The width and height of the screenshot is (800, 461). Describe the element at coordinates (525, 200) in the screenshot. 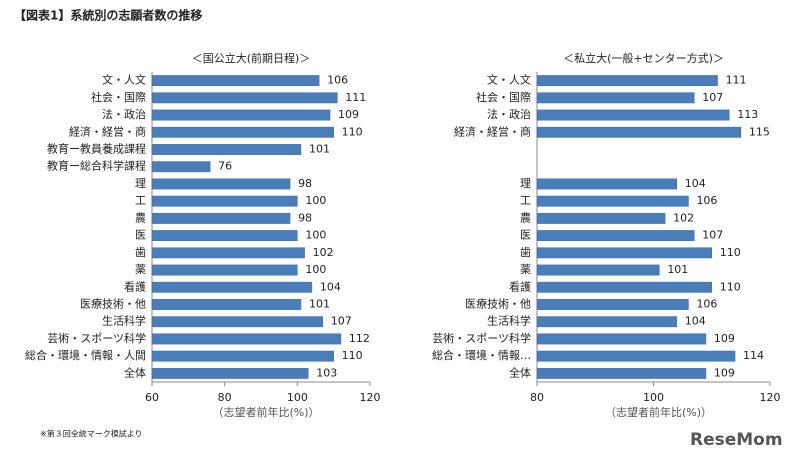

I see `y-tick-label: 工` at that location.